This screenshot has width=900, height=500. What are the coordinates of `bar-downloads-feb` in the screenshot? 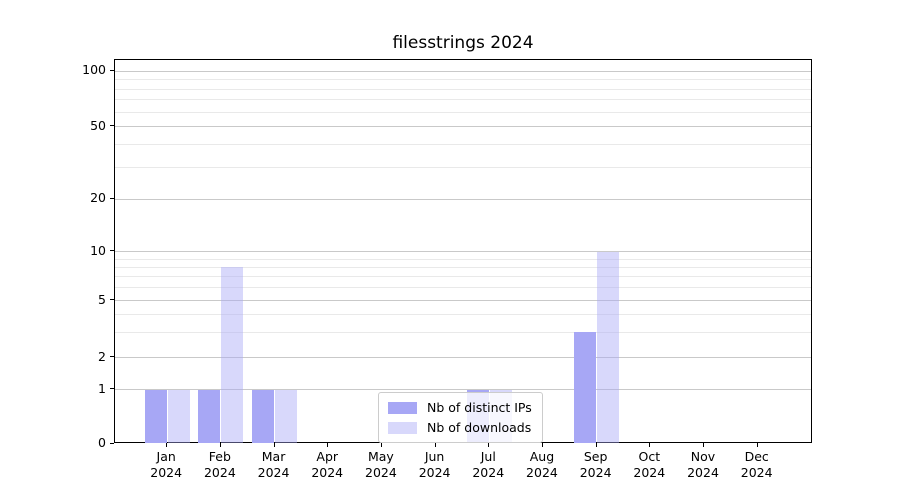 It's located at (232, 355).